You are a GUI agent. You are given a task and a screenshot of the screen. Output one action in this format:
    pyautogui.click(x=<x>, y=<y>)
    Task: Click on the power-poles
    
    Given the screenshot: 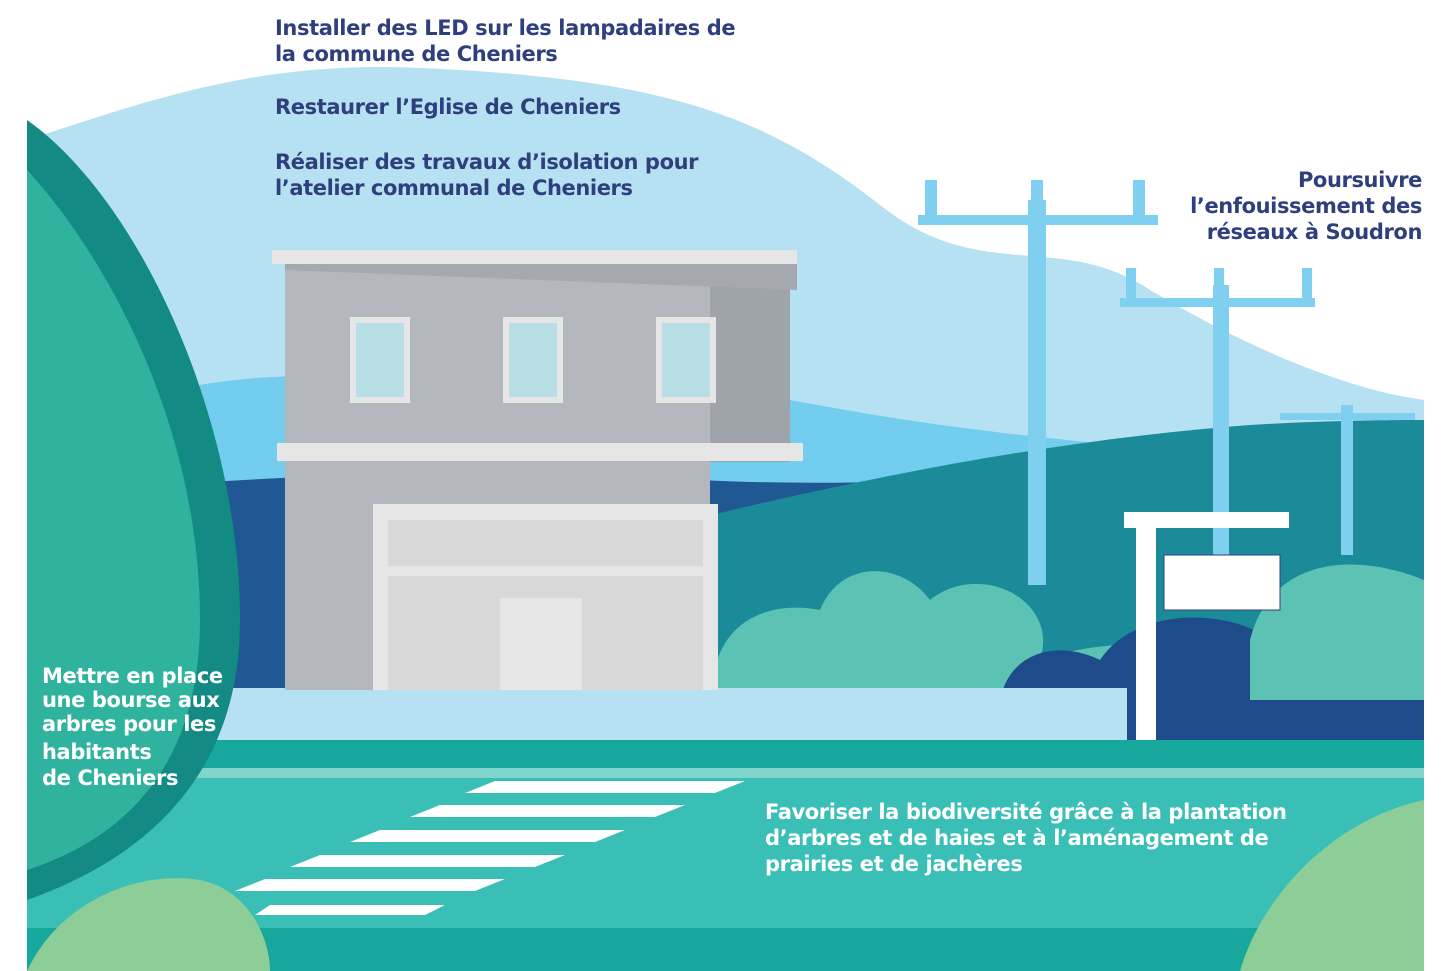 What is the action you would take?
    pyautogui.click(x=1166, y=382)
    